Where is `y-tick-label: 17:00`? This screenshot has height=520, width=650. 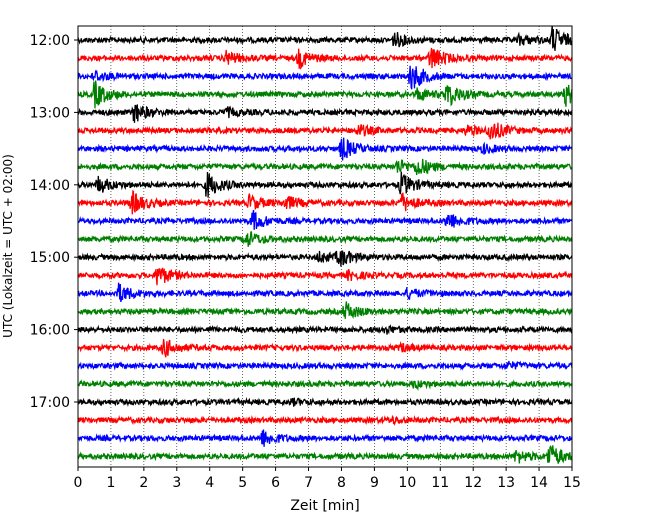
y-tick-label: 17:00 is located at coordinates (50, 403).